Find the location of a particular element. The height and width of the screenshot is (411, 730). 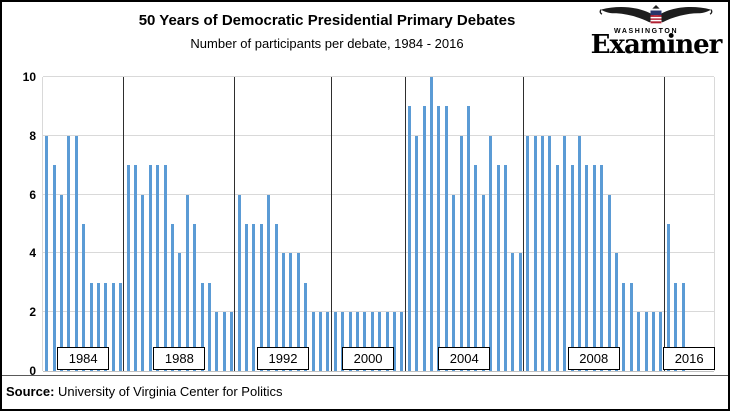

y-tick-label: 4 is located at coordinates (32, 253).